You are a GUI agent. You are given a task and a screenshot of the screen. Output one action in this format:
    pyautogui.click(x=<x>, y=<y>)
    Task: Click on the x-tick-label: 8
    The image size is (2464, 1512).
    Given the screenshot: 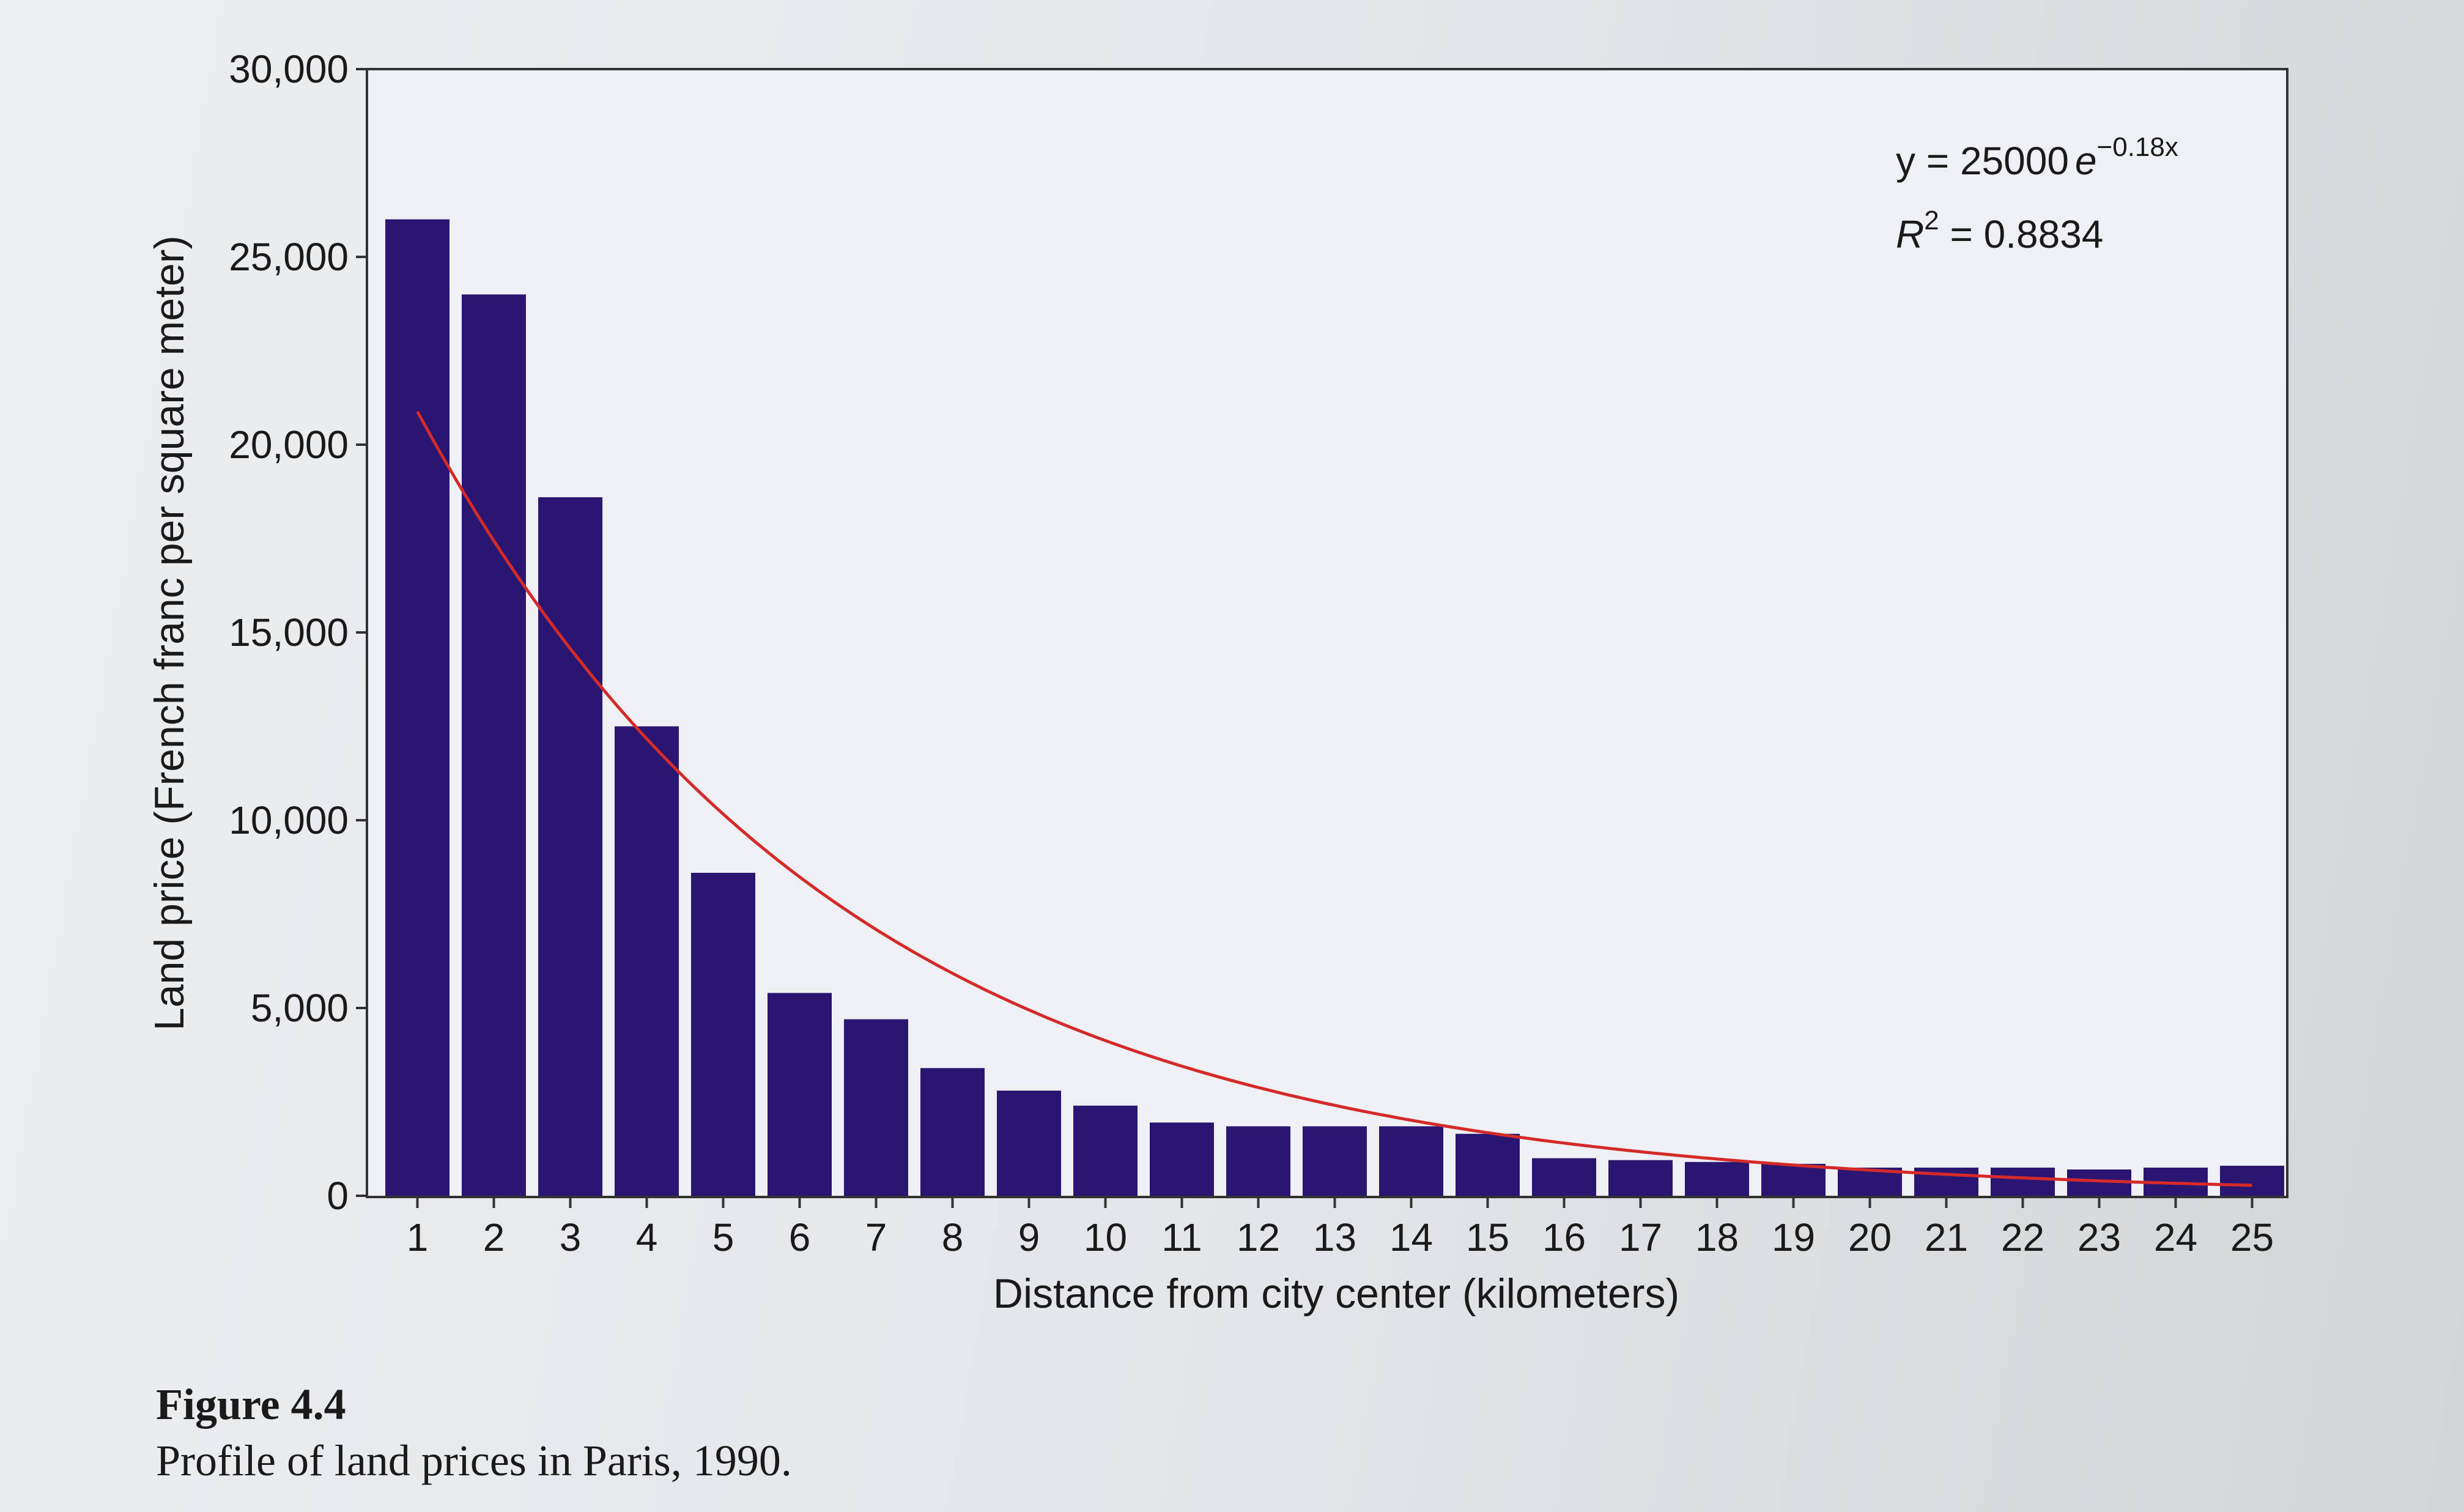 What is the action you would take?
    pyautogui.click(x=953, y=1237)
    